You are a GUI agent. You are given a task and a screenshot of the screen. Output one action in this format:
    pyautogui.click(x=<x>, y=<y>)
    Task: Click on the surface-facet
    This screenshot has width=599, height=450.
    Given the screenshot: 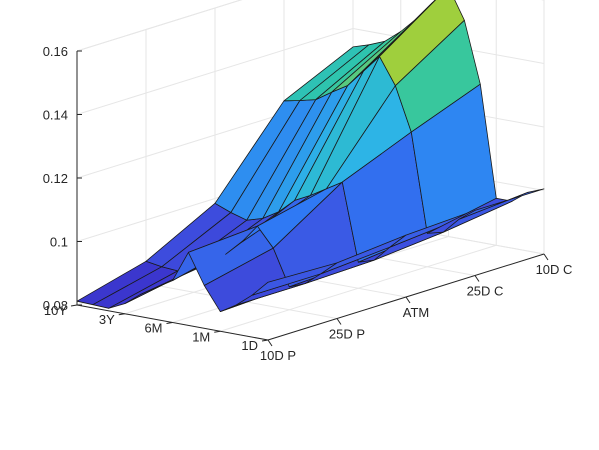 What is the action you would take?
    pyautogui.click(x=501, y=204)
    